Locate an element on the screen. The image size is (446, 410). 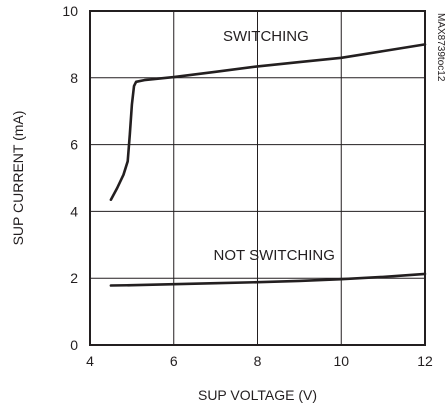
y-tick-label: 0 is located at coordinates (74, 345).